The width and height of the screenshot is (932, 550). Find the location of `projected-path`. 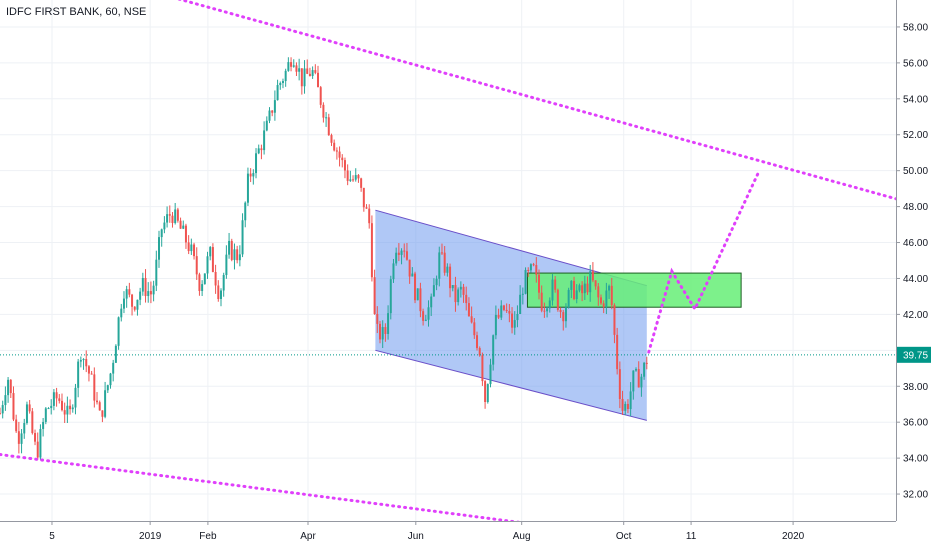

projected-path is located at coordinates (703, 262).